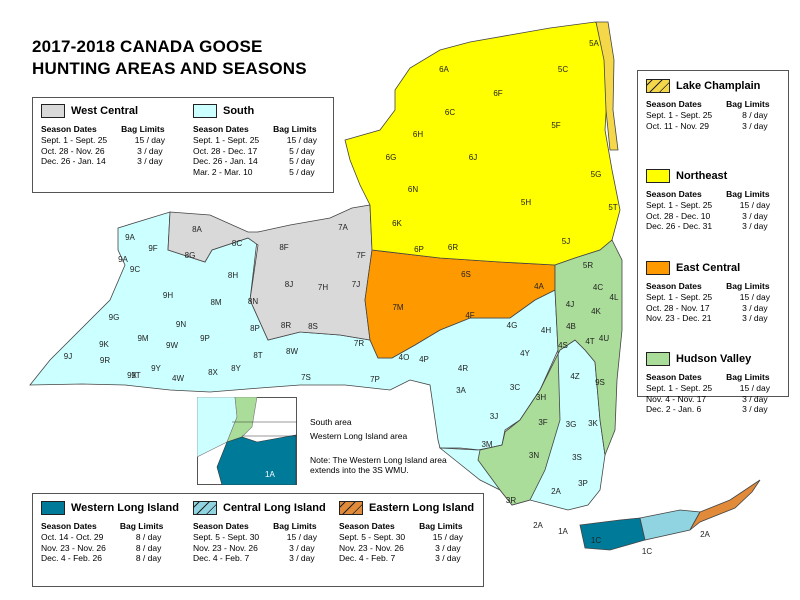 This screenshot has width=800, height=600. Describe the element at coordinates (563, 345) in the screenshot. I see `wmu-label: 4S` at that location.